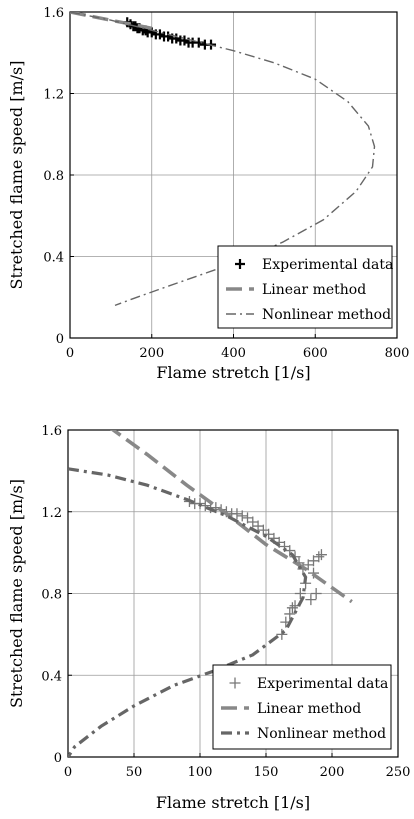 The width and height of the screenshot is (414, 819). What do you see at coordinates (397, 353) in the screenshot?
I see `x-tick-label: 800` at bounding box center [397, 353].